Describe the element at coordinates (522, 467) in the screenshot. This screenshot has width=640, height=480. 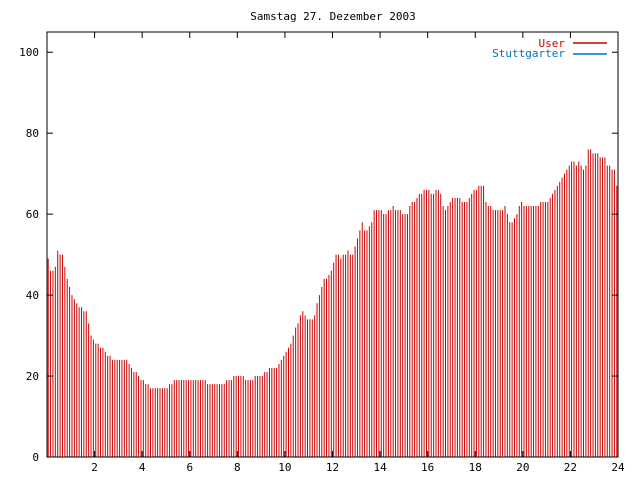
I see `x-tick-label: 20` at that location.